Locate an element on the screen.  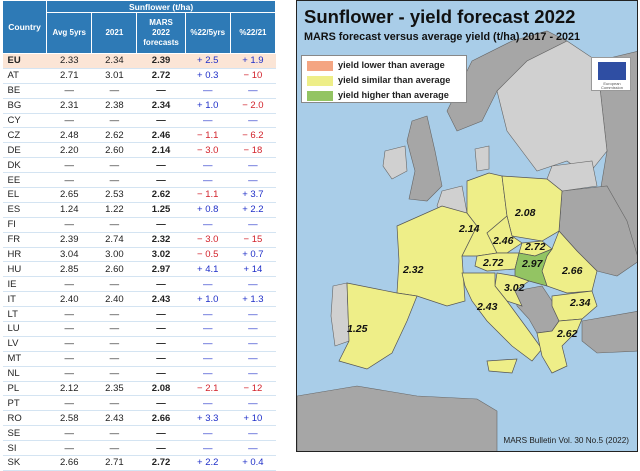
avg-5yrs-cell: 2.20 is located at coordinates (69, 150).